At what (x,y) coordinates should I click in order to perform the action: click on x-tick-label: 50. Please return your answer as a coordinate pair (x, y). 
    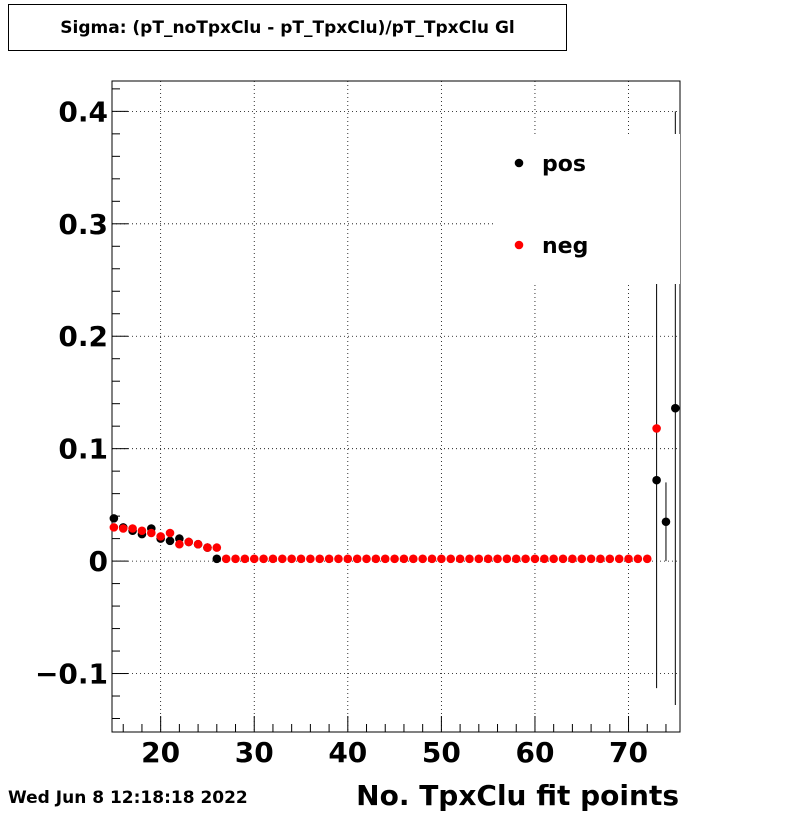
    Looking at the image, I should click on (441, 752).